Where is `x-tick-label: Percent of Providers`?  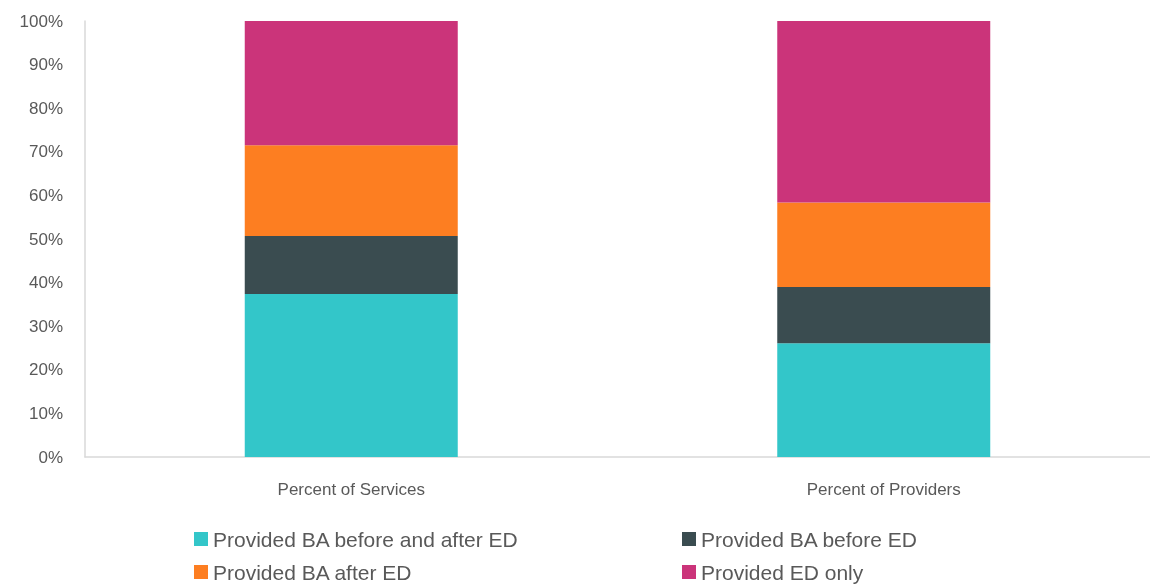
x-tick-label: Percent of Providers is located at coordinates (883, 489).